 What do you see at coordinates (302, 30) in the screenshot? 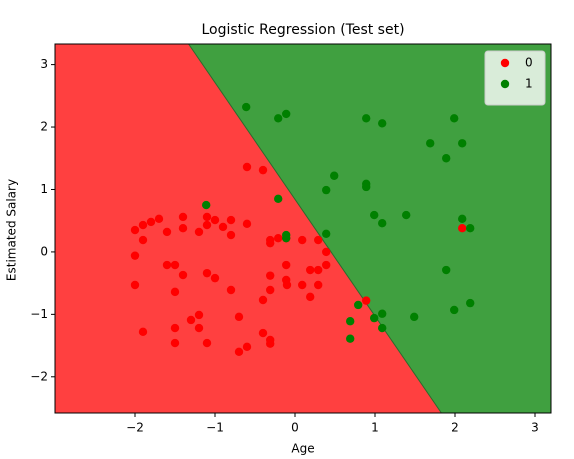
I see `chart-title: Logistic Regression (Test set)` at bounding box center [302, 30].